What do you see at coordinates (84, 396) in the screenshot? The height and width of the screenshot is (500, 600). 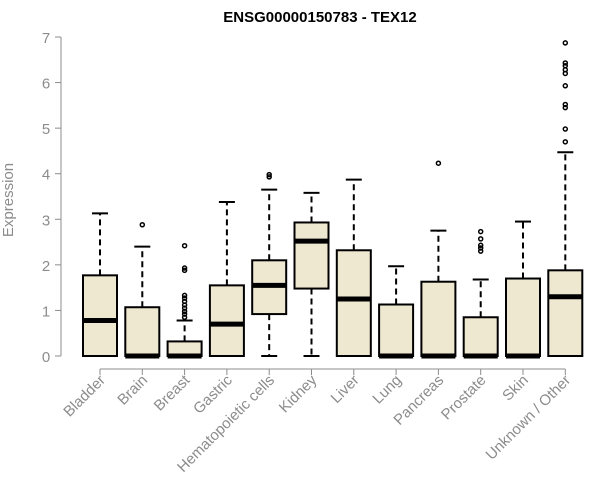 I see `x-tick-label: Bladder` at bounding box center [84, 396].